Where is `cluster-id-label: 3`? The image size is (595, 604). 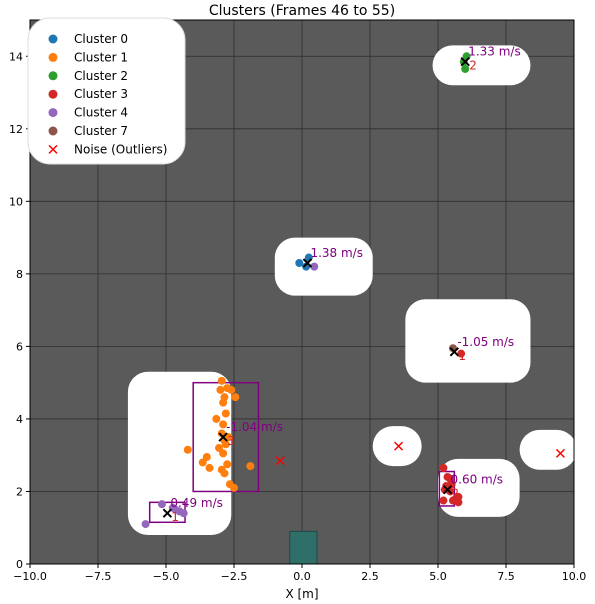 cluster-id-label: 3 is located at coordinates (231, 441).